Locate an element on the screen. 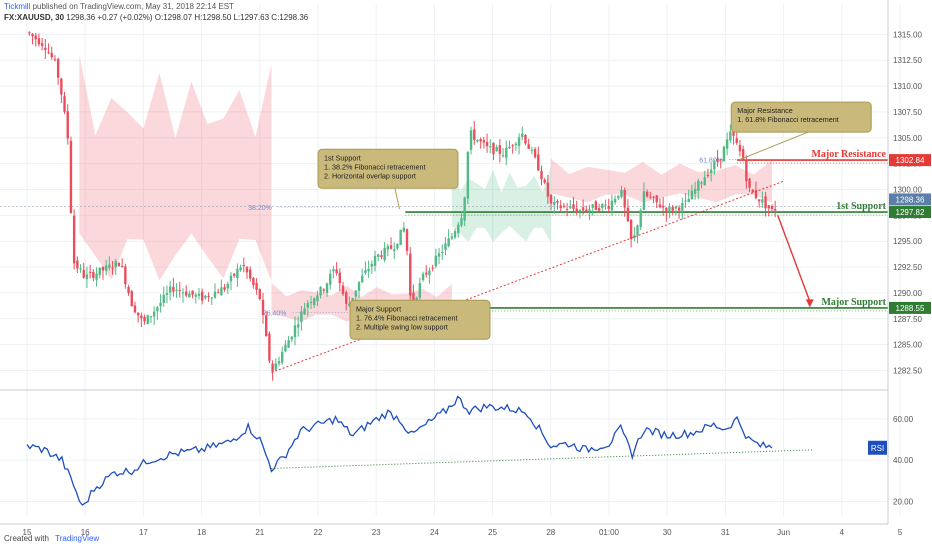  level-name: Major Support is located at coordinates (853, 302).